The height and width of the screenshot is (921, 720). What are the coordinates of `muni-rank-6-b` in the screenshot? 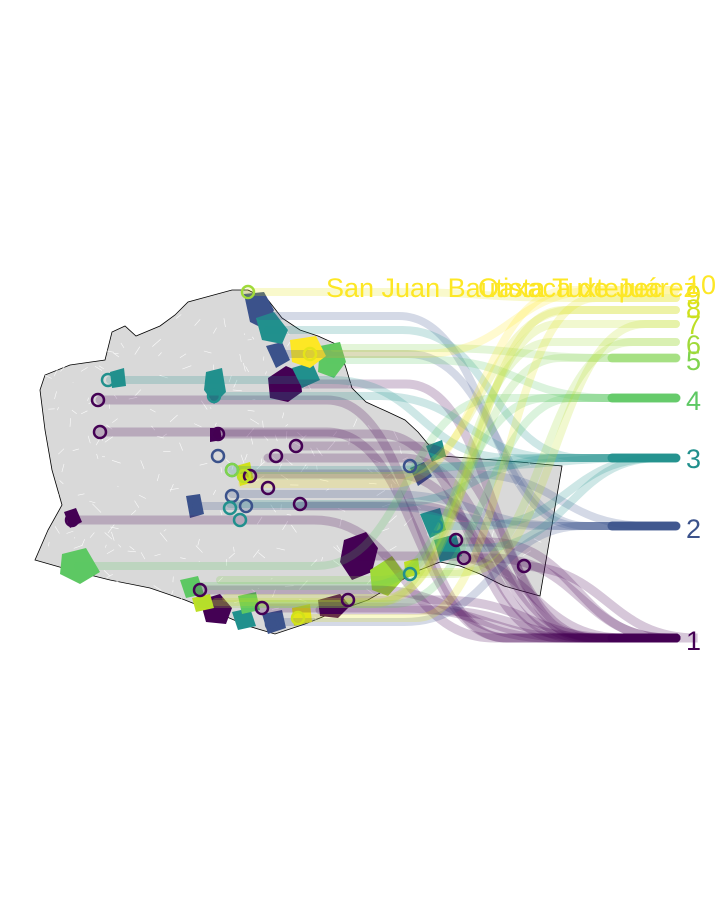 It's located at (203, 603).